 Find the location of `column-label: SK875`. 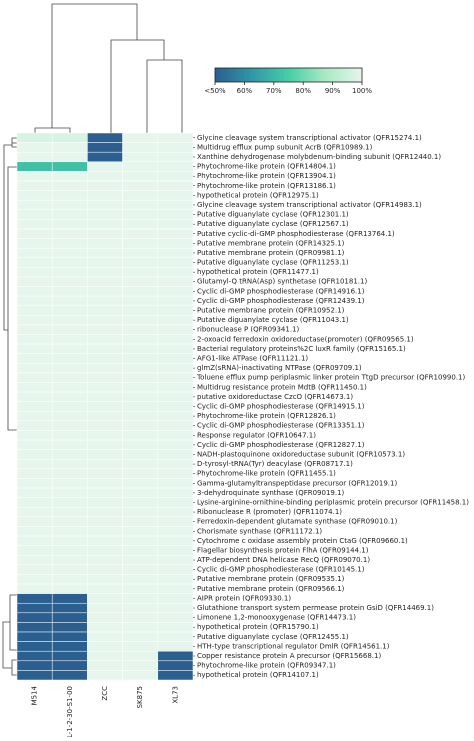

column-label: SK875 is located at coordinates (140, 697).